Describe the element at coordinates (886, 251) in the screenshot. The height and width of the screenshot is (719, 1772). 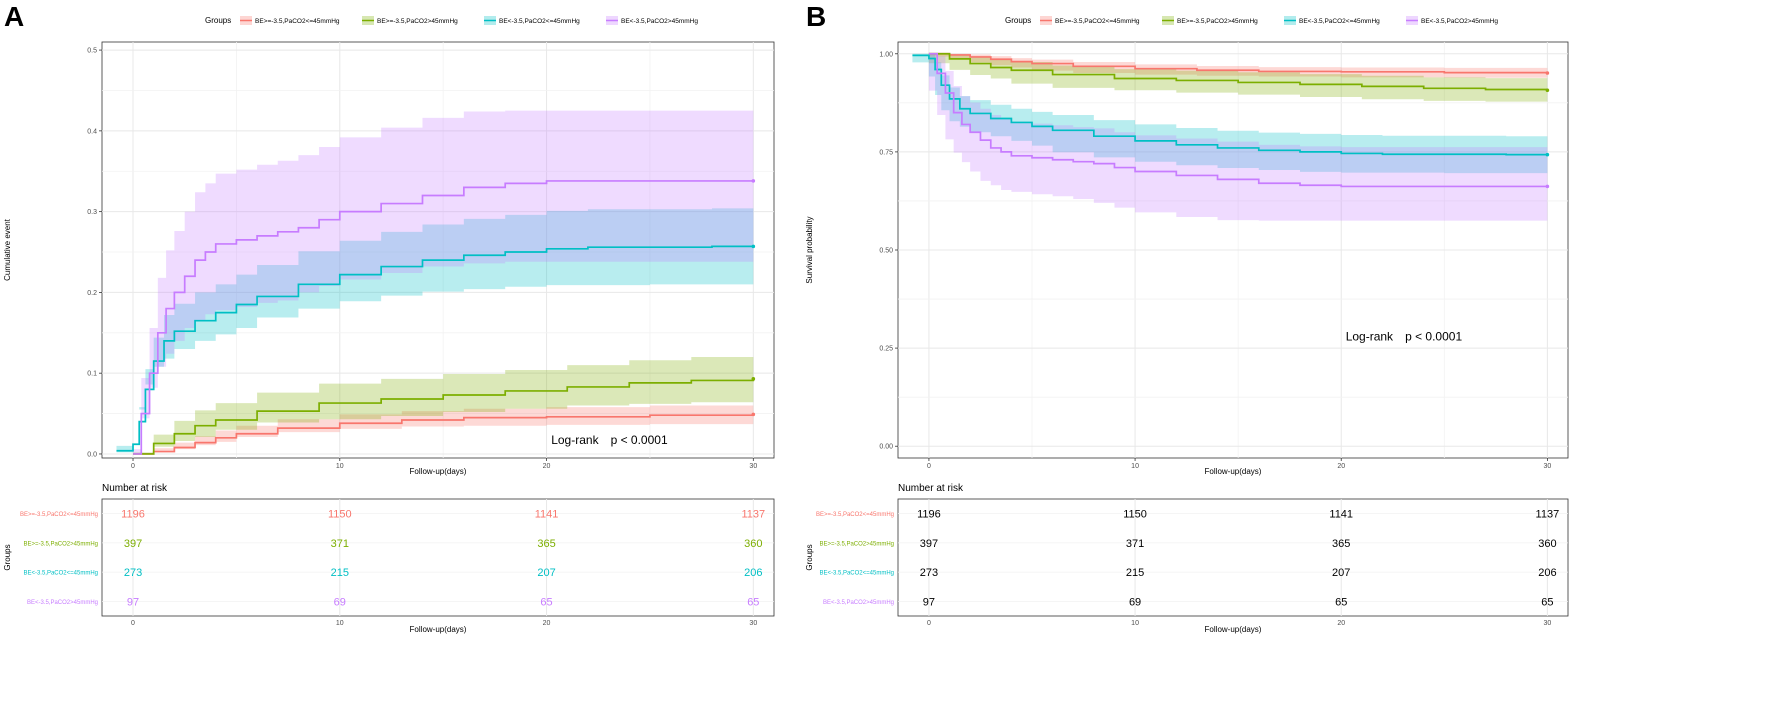
I see `y-tick-label: 0.50` at that location.